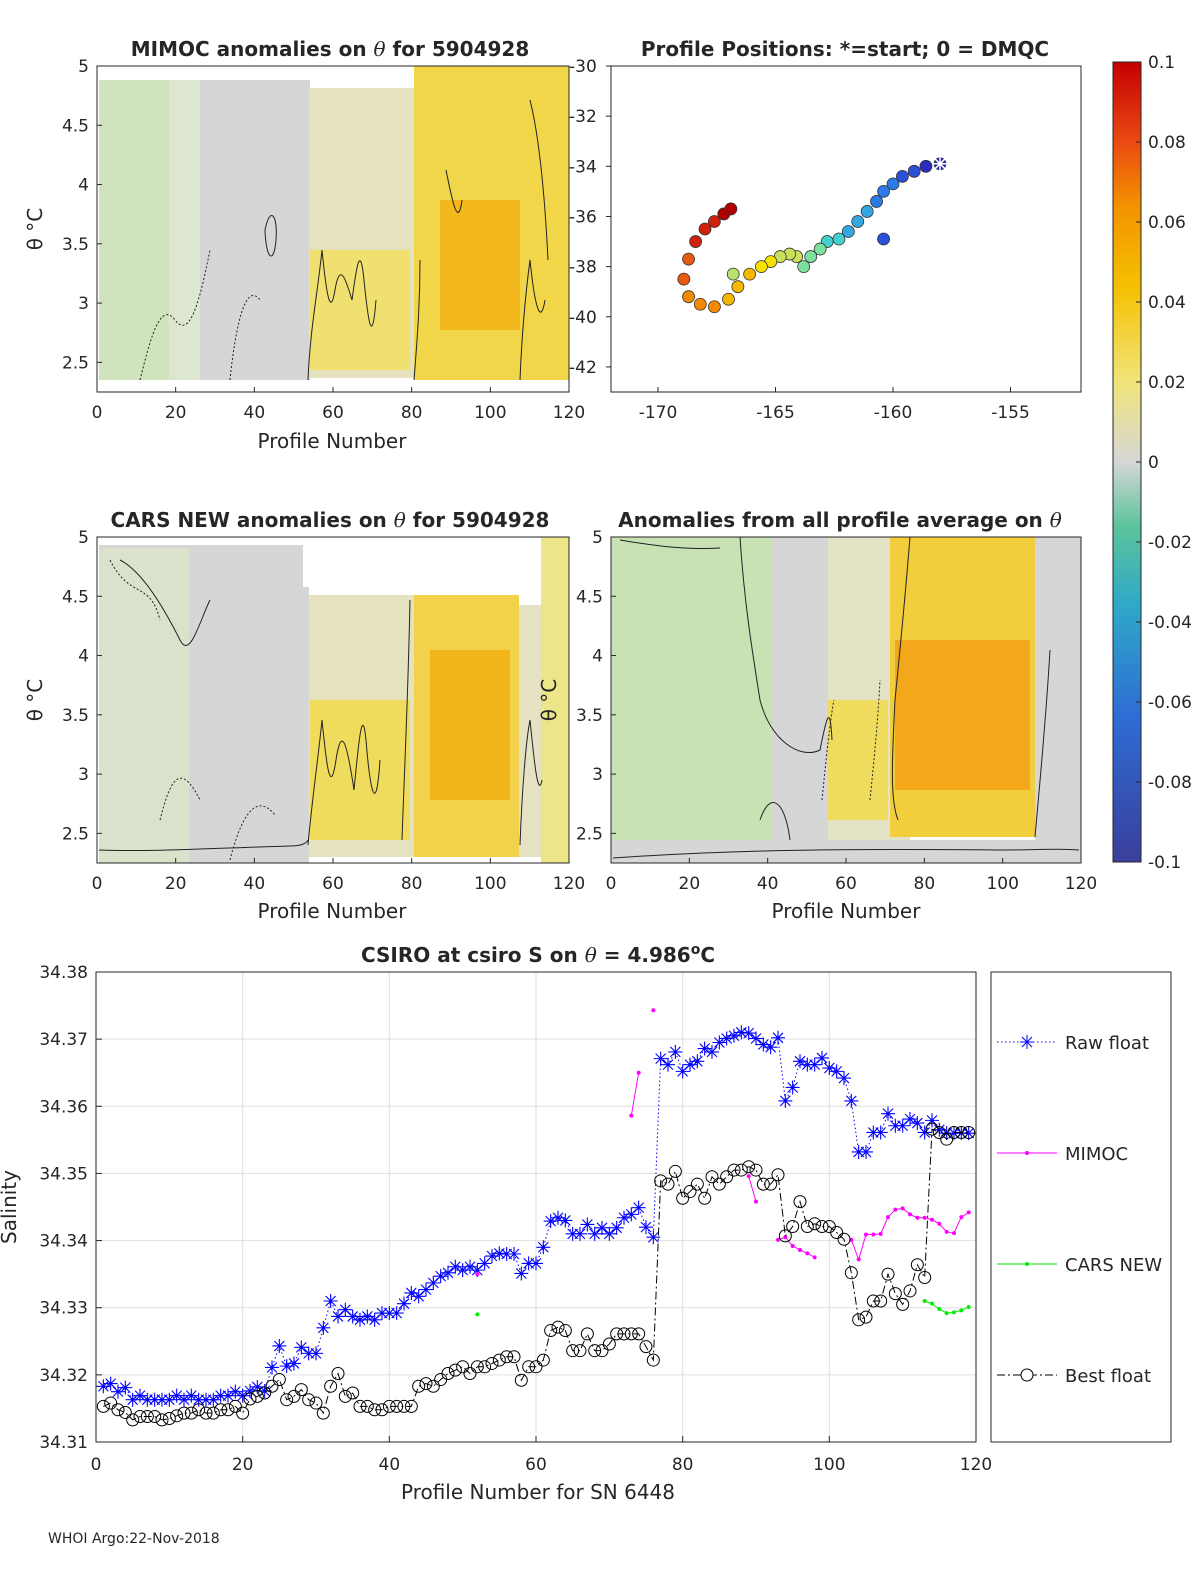 The width and height of the screenshot is (1200, 1575). What do you see at coordinates (1002, 884) in the screenshot?
I see `allavg-x-tick-label: 100` at bounding box center [1002, 884].